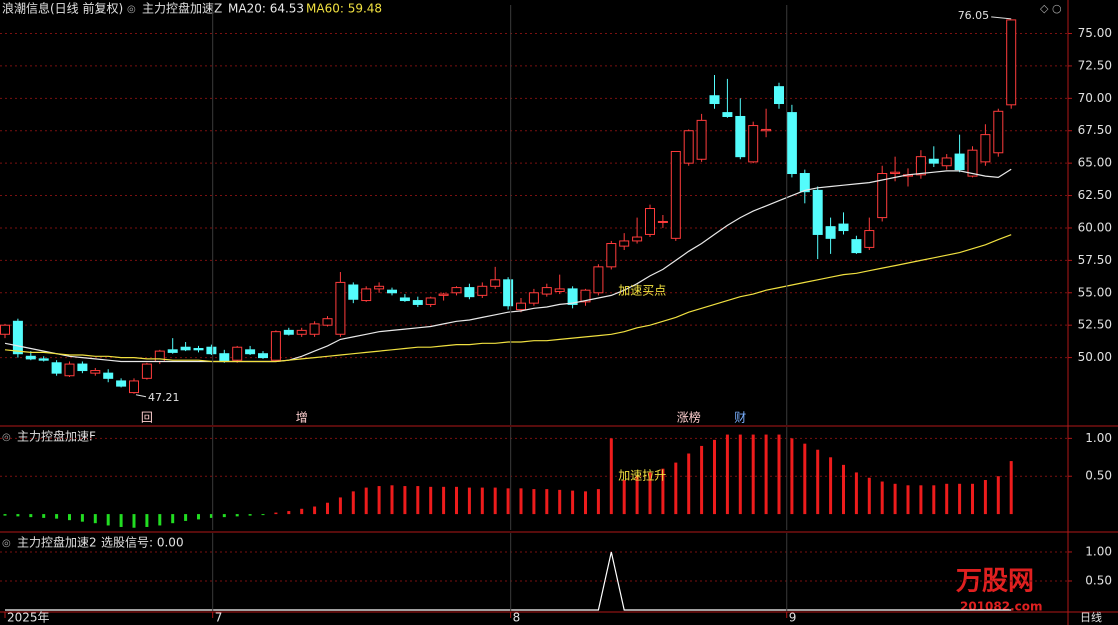 This screenshot has height=625, width=1118. I want to click on y-tick-label: 72.50, so click(1095, 65).